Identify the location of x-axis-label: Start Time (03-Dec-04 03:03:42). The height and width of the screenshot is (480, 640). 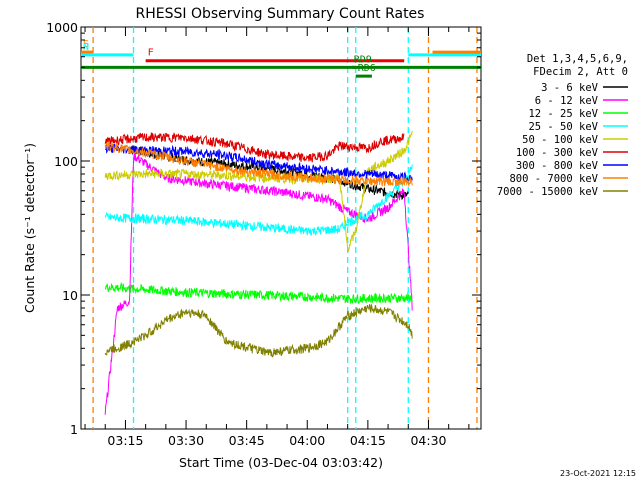
(281, 462).